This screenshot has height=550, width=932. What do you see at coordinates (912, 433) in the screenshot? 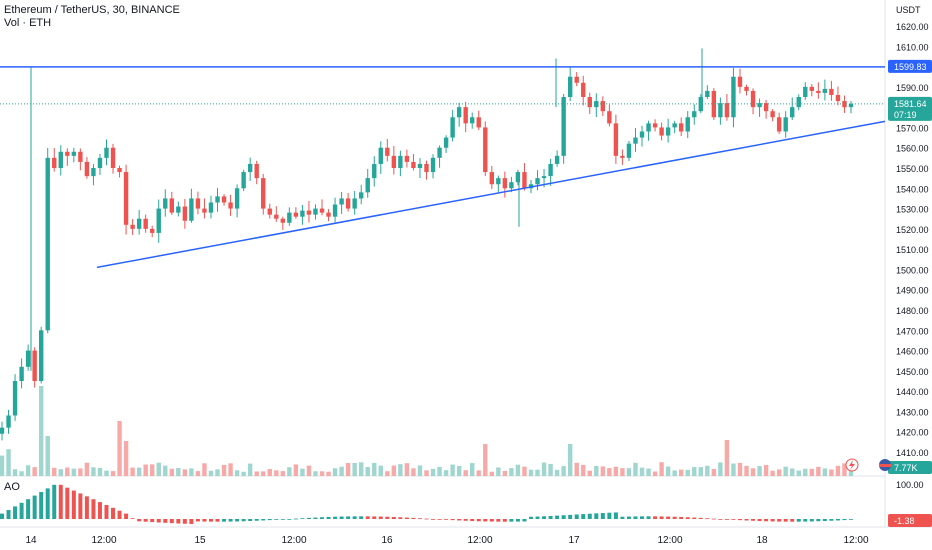
I see `price-tick-label: 1420.00` at bounding box center [912, 433].